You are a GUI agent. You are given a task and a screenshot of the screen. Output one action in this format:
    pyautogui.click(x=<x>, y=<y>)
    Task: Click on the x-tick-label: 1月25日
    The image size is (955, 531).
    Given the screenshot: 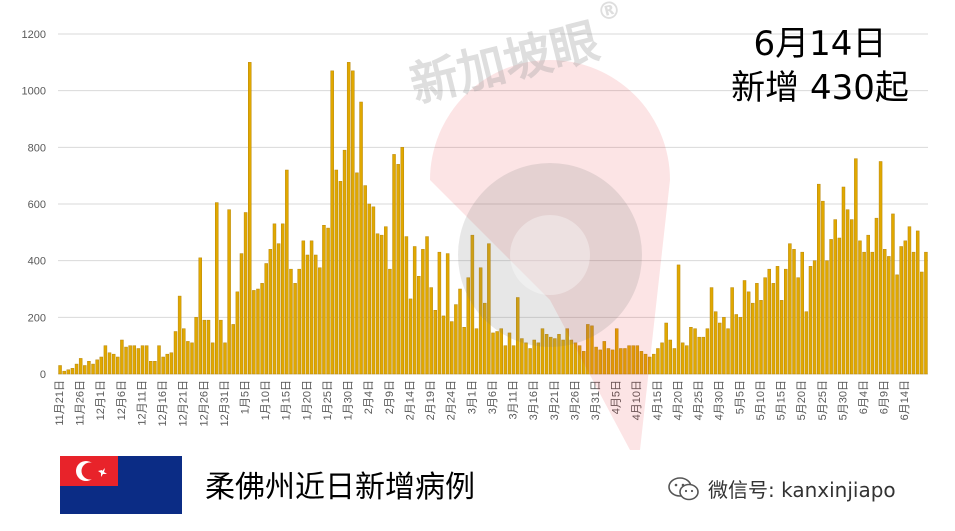 What is the action you would take?
    pyautogui.click(x=328, y=400)
    